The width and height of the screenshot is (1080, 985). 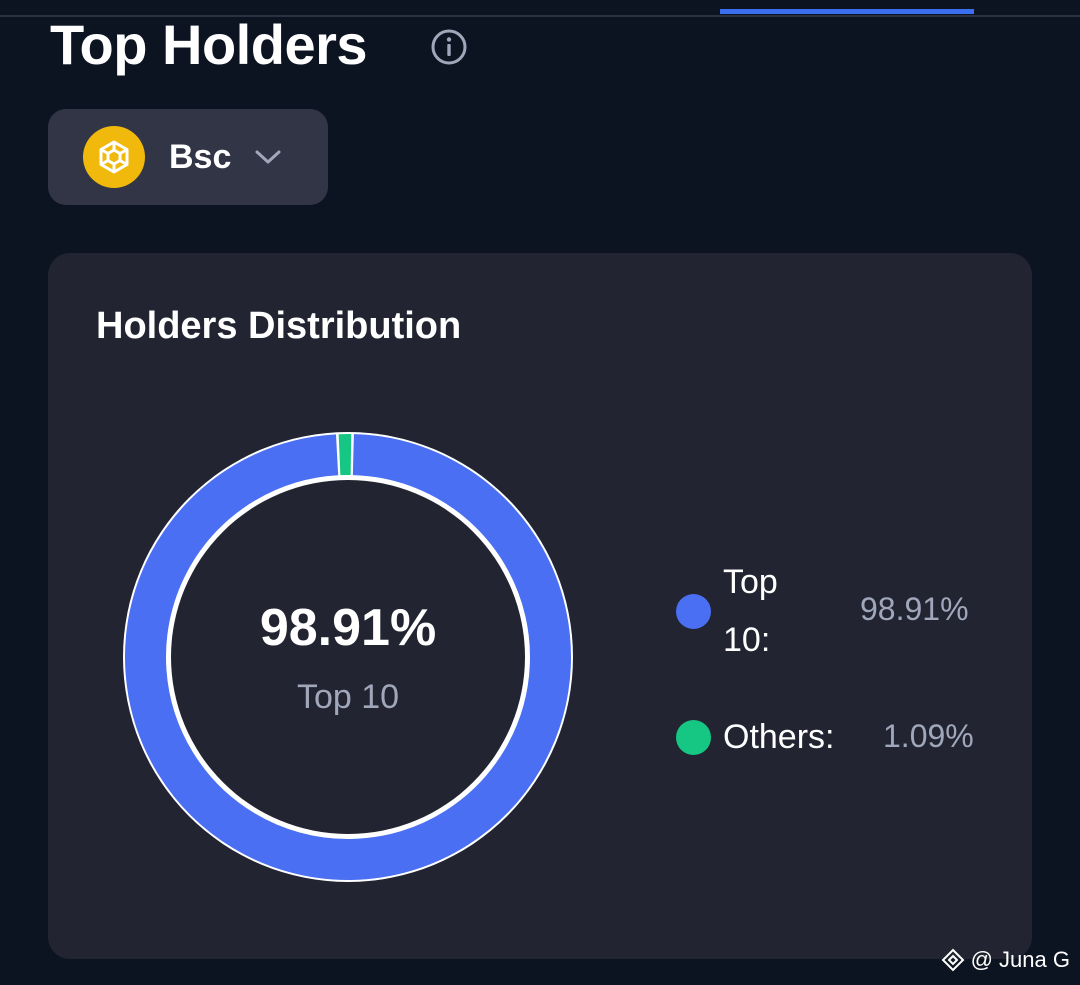 I want to click on donut-center-value: 98.91%, so click(x=348, y=628).